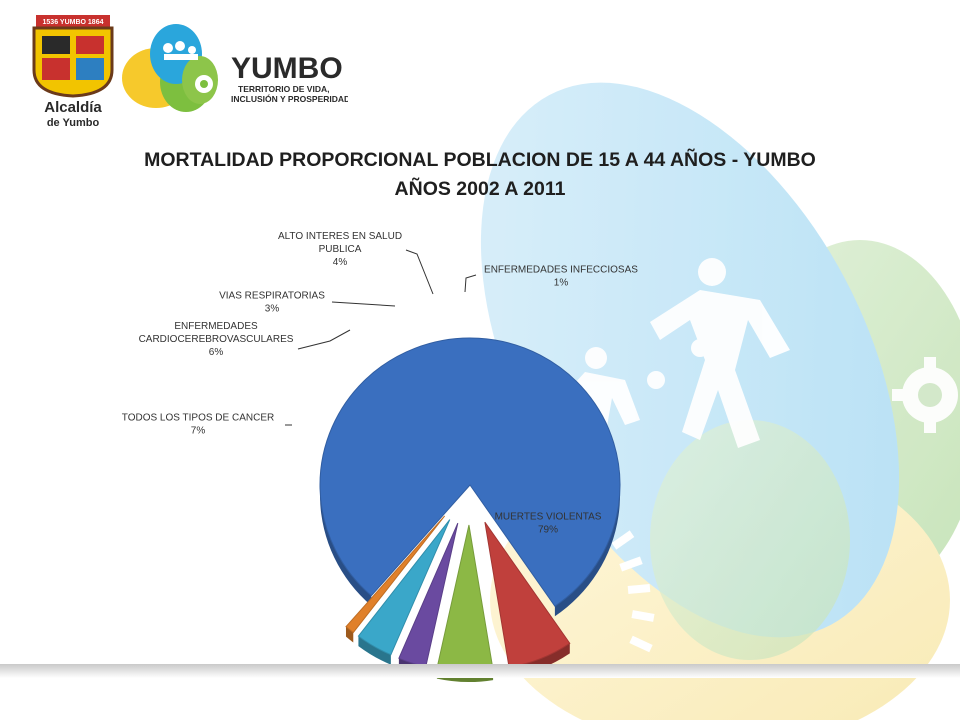 The height and width of the screenshot is (720, 960). Describe the element at coordinates (633, 591) in the screenshot. I see `sun-rays-icon` at that location.